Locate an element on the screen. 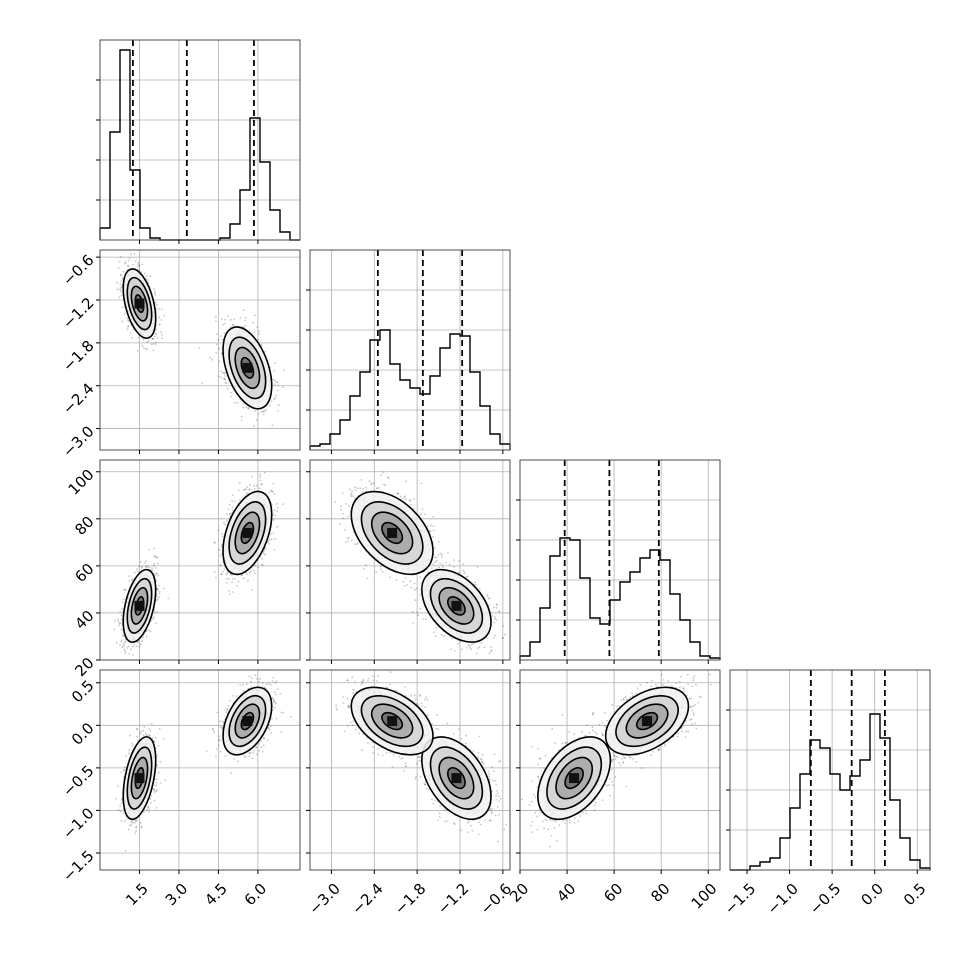  panel-frame is located at coordinates (200, 350).